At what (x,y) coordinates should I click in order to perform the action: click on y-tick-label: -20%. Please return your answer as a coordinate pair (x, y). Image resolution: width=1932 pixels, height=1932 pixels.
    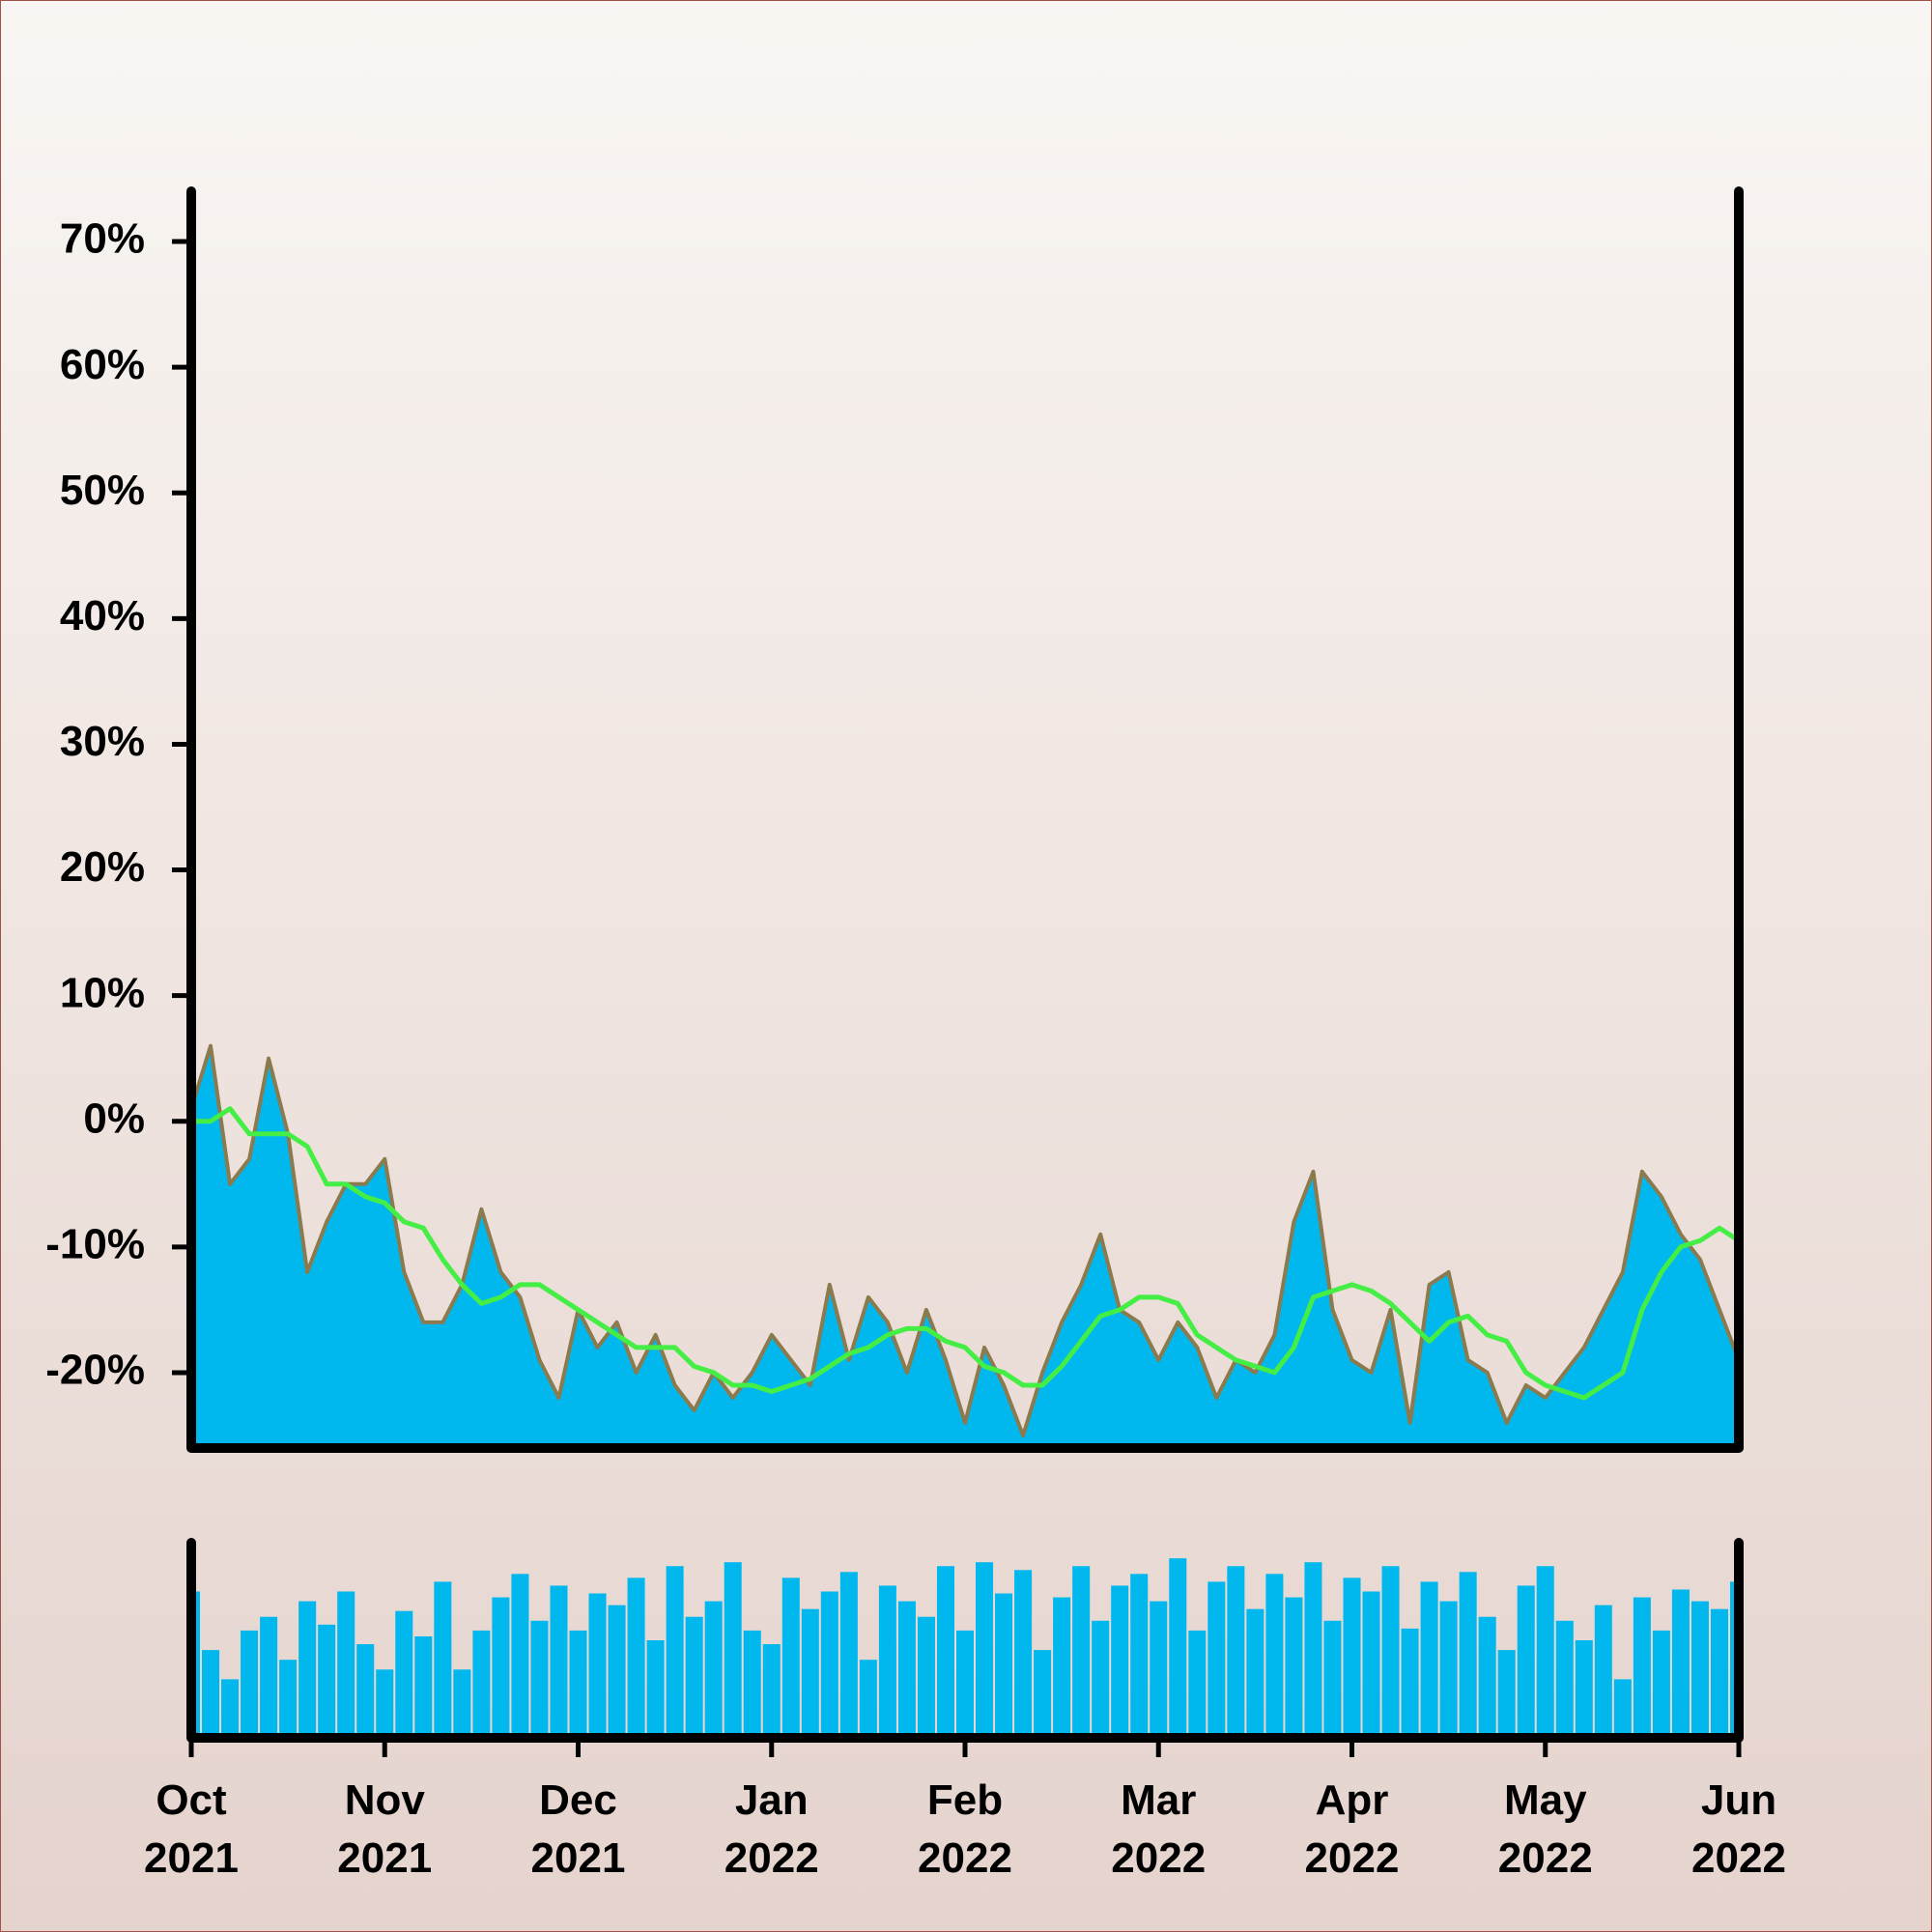
    Looking at the image, I should click on (95, 1370).